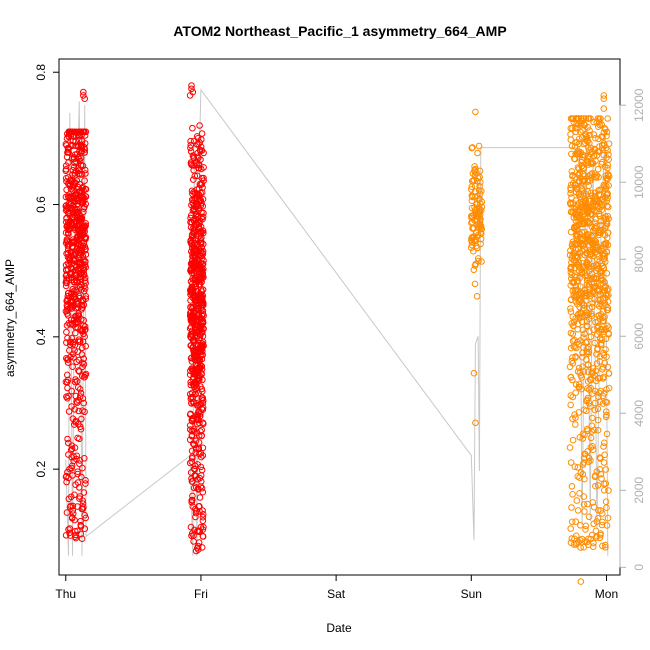  Describe the element at coordinates (41, 468) in the screenshot. I see `y-tick-label: 0.2` at that location.